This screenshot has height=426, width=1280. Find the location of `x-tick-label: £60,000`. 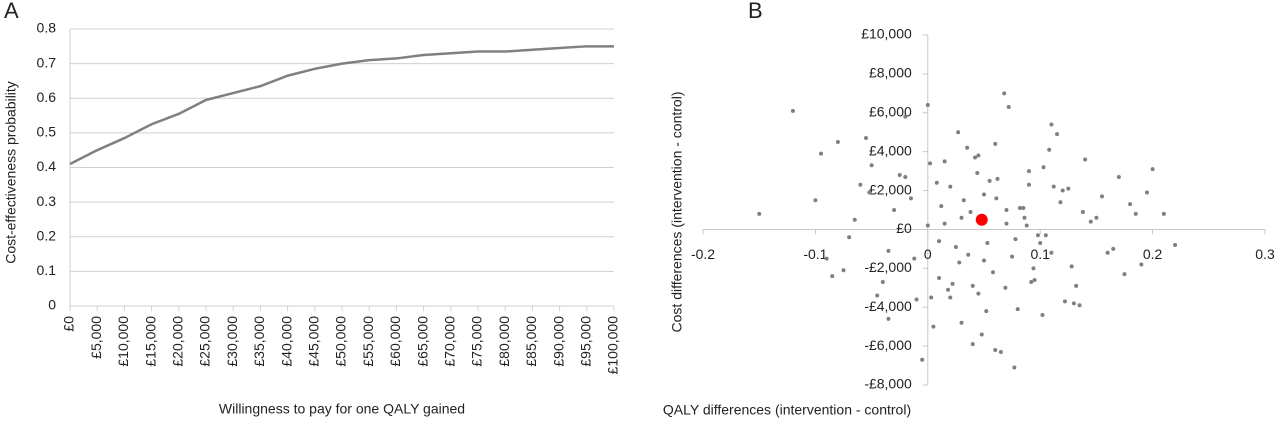

x-tick-label: £60,000 is located at coordinates (395, 341).